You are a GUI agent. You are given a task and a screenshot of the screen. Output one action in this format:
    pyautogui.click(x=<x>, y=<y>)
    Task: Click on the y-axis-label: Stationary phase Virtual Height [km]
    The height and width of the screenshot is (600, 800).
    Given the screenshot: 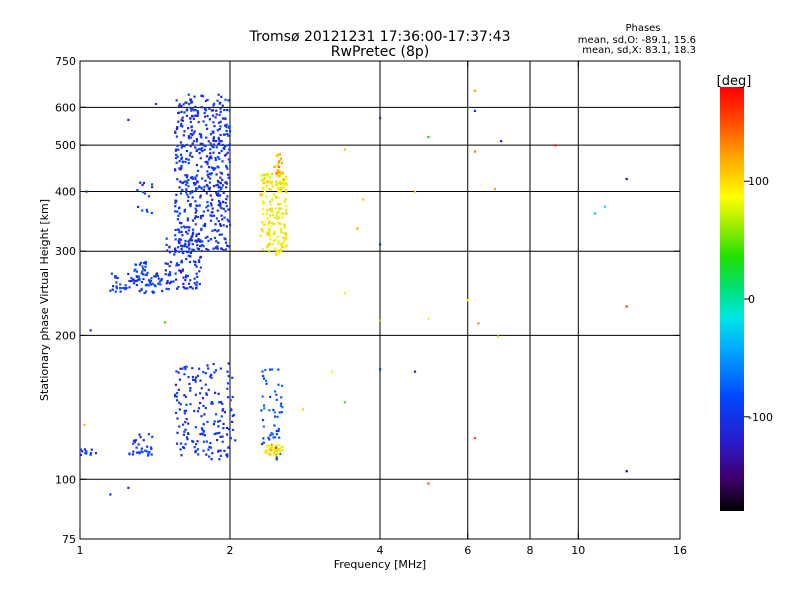 What is the action you would take?
    pyautogui.click(x=44, y=300)
    